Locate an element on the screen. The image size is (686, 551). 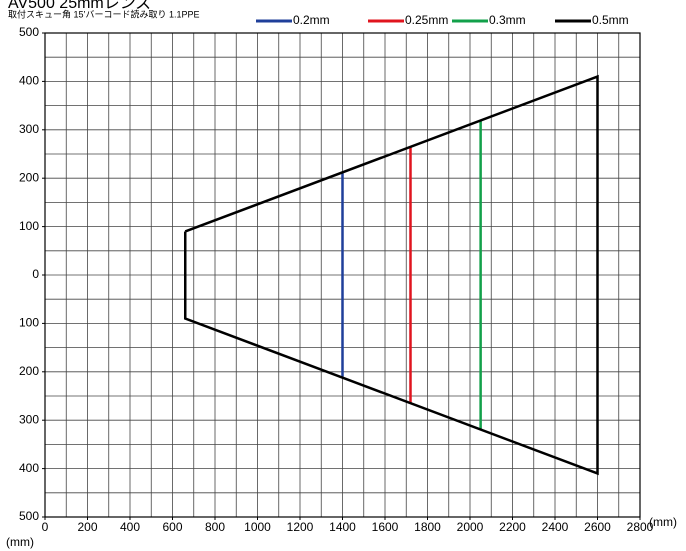
x-tick-label: 1000 is located at coordinates (257, 527).